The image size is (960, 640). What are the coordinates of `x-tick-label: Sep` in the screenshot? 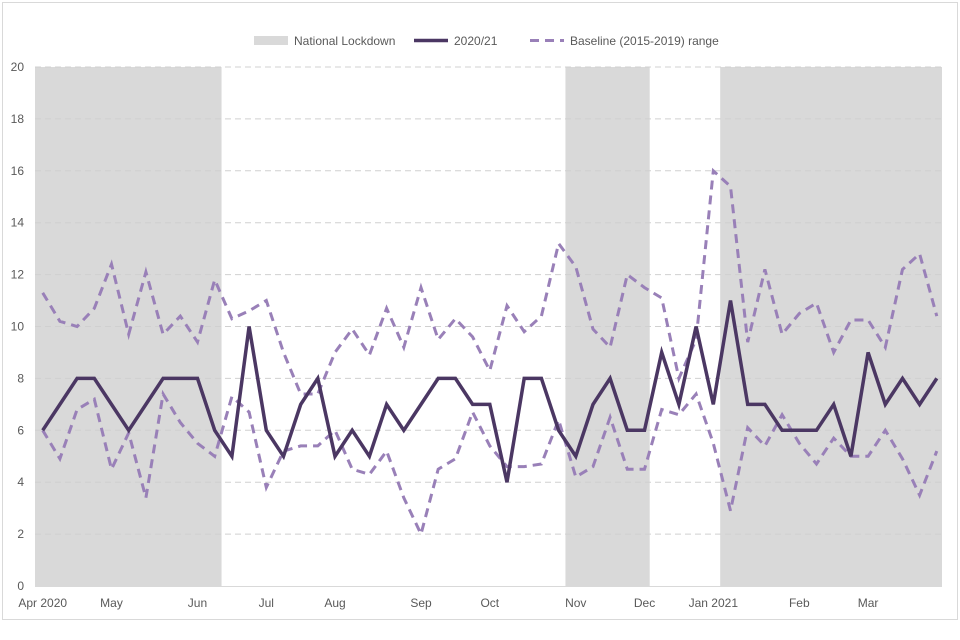 It's located at (421, 603).